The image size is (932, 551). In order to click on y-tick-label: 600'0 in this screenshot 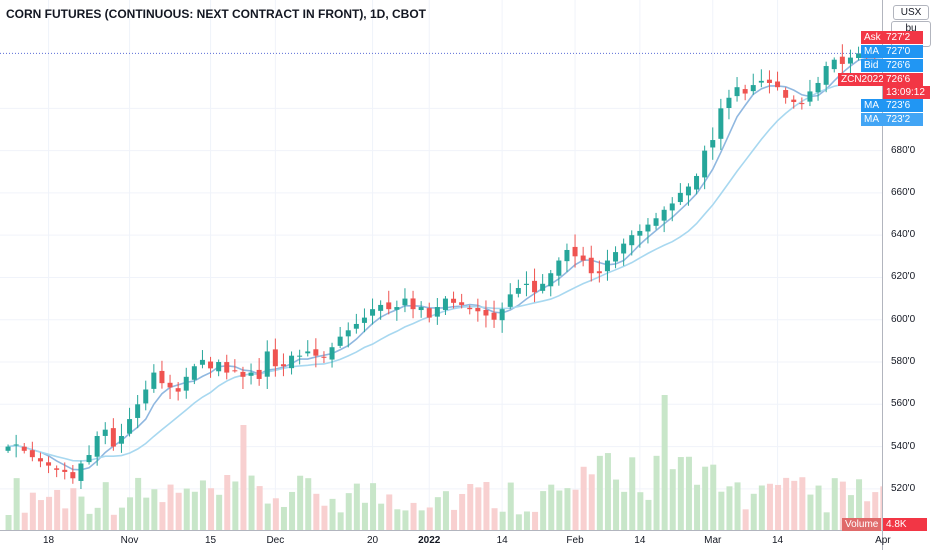, I will do `click(903, 319)`.